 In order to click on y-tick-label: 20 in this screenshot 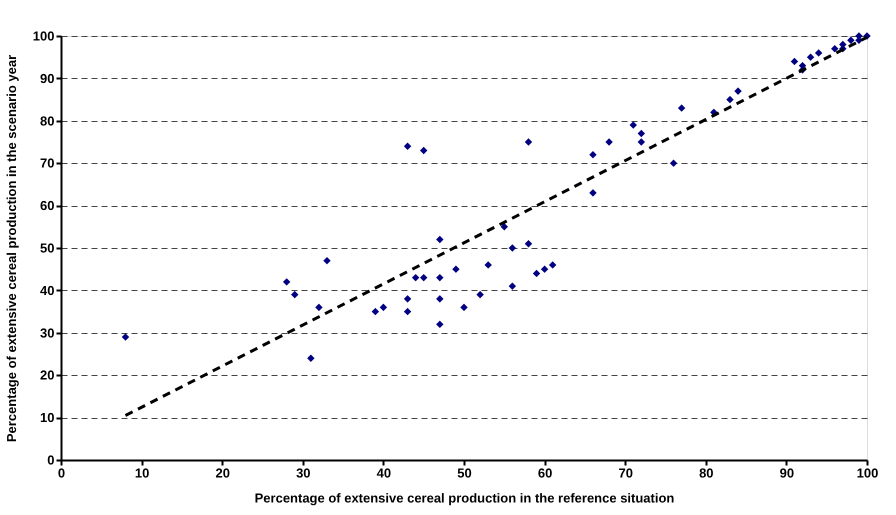, I will do `click(47, 375)`.